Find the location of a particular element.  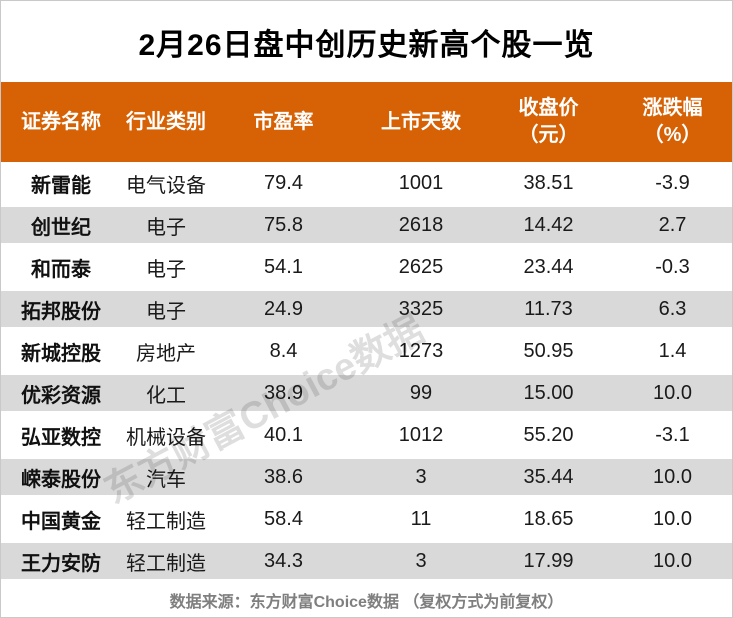

col-header-stock-name: 证券名称 is located at coordinates (61, 122).